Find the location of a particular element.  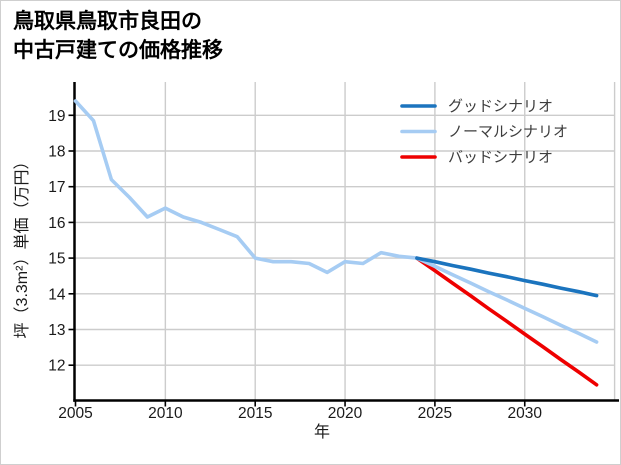

y-tick-label: 12 is located at coordinates (56, 366).